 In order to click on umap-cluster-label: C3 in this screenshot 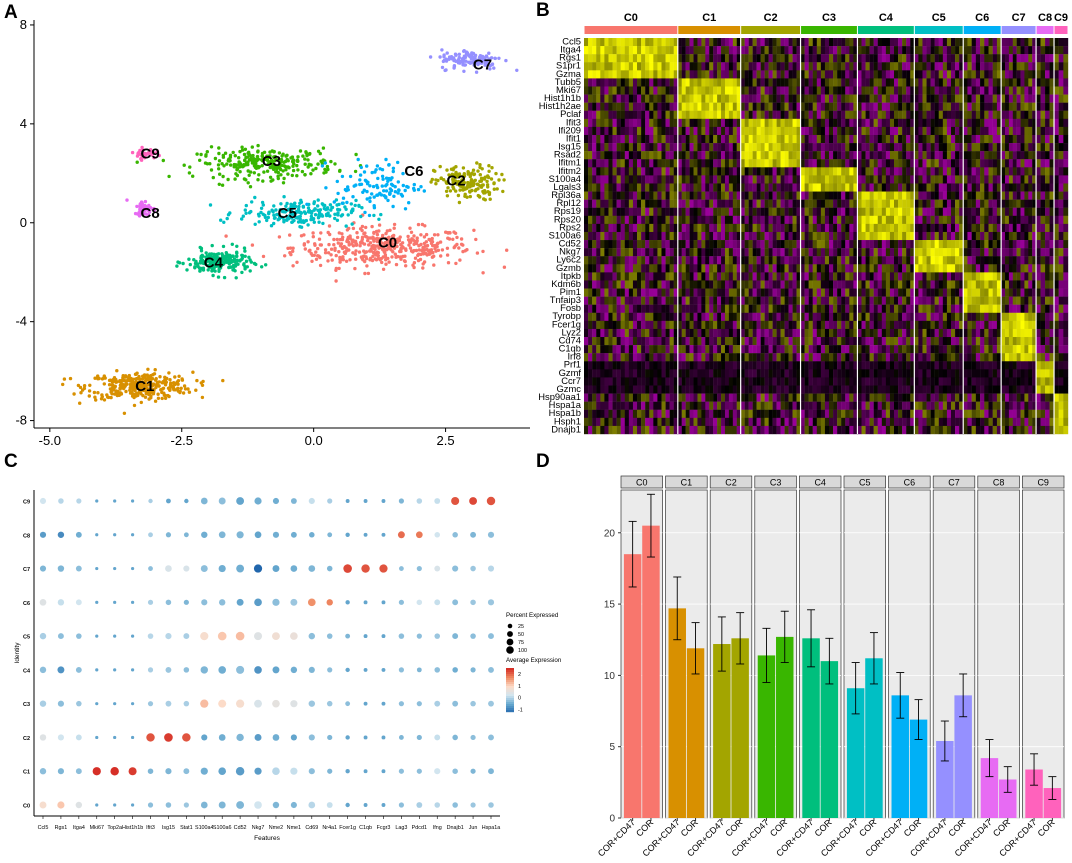, I will do `click(271, 161)`.